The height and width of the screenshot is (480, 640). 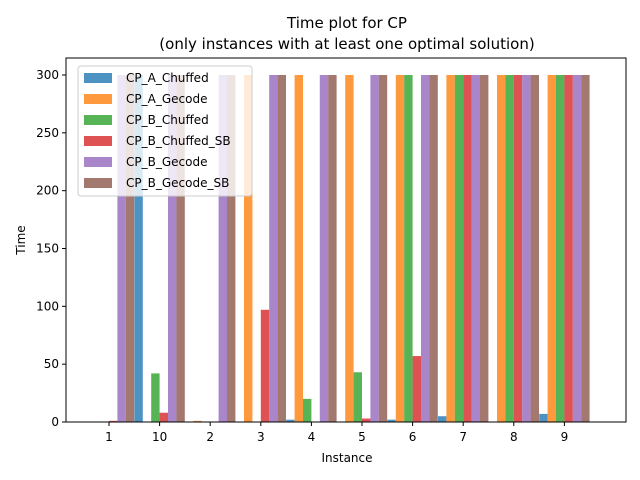 I want to click on legend-label: CP_B_Gecode_SB, so click(x=177, y=183).